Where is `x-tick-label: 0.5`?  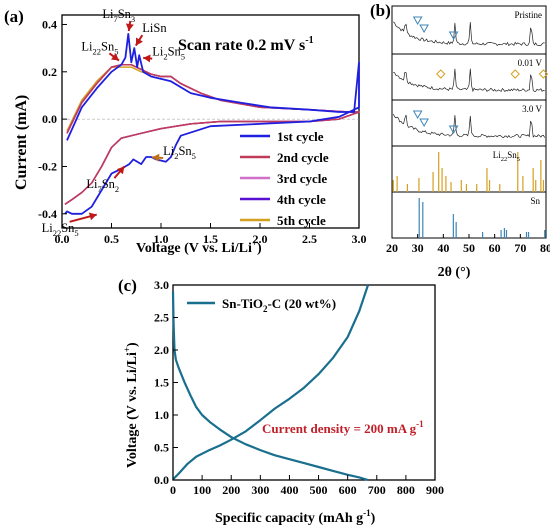 x-tick-label: 0.5 is located at coordinates (111, 239).